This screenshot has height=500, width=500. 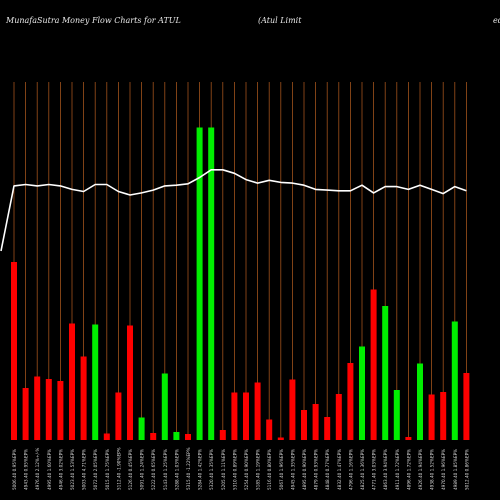 What do you see at coordinates (269, 469) in the screenshot?
I see `x-tick-label-22: 5116.40 0.80%EP%` at bounding box center [269, 469].